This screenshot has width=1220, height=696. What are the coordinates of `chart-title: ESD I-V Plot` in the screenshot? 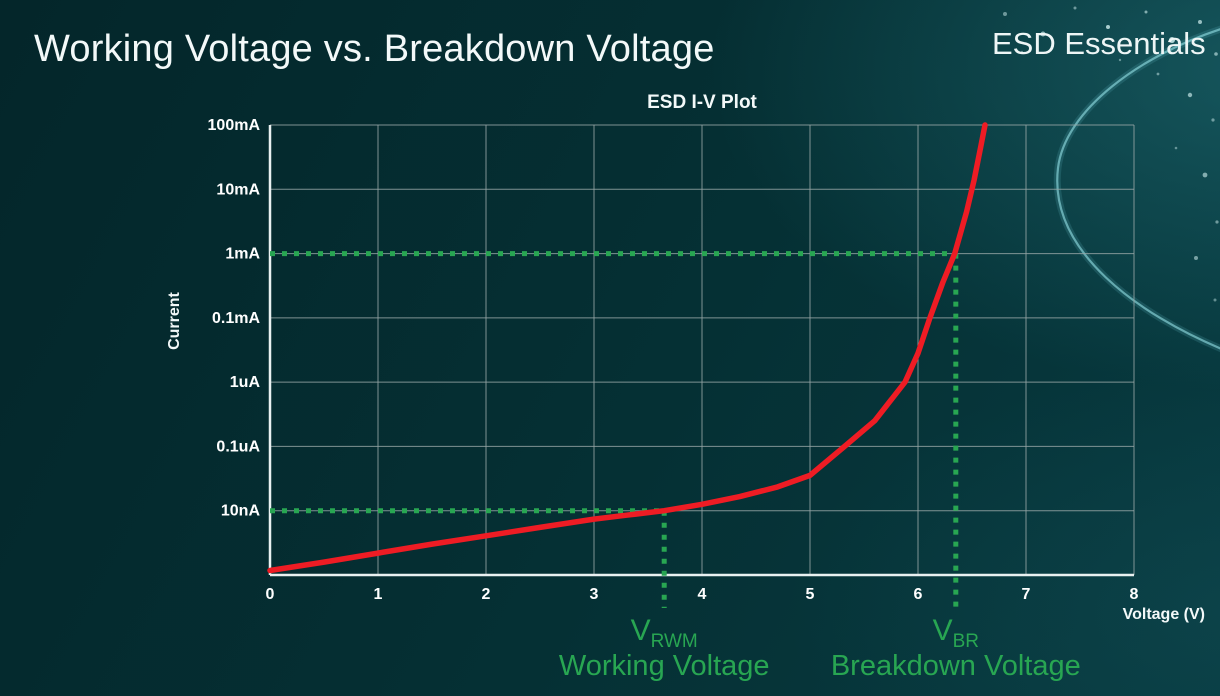 It's located at (702, 102).